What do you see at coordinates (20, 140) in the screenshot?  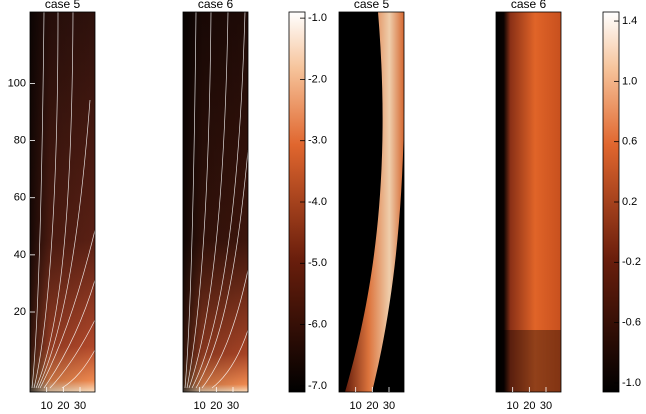 I see `y-tick-label: 80` at bounding box center [20, 140].